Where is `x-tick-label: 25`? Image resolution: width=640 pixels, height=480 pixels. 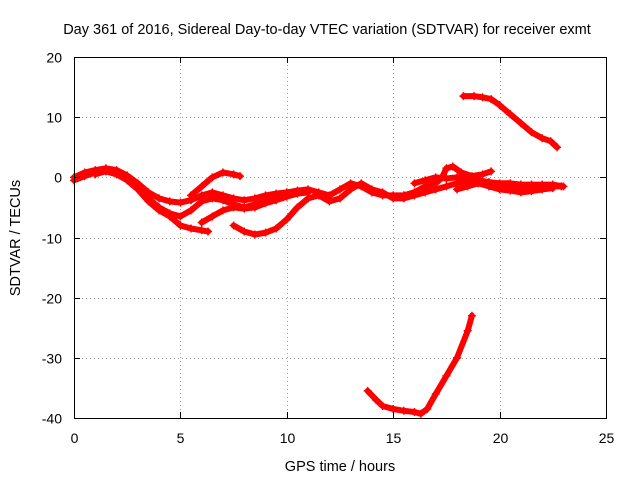
x-tick-label: 25 is located at coordinates (607, 438).